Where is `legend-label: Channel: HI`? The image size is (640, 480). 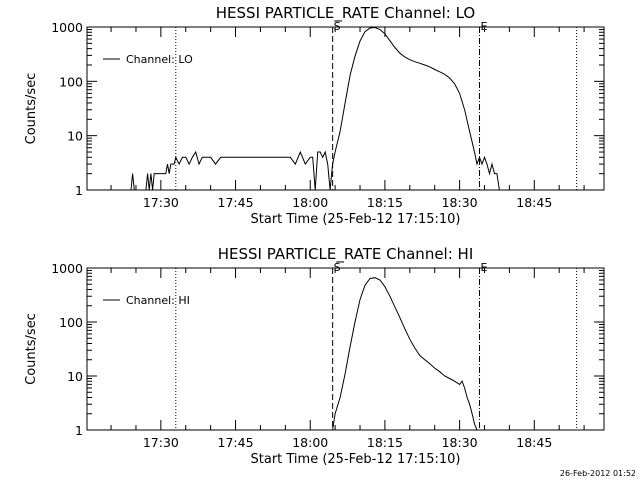
legend-label: Channel: HI is located at coordinates (158, 300).